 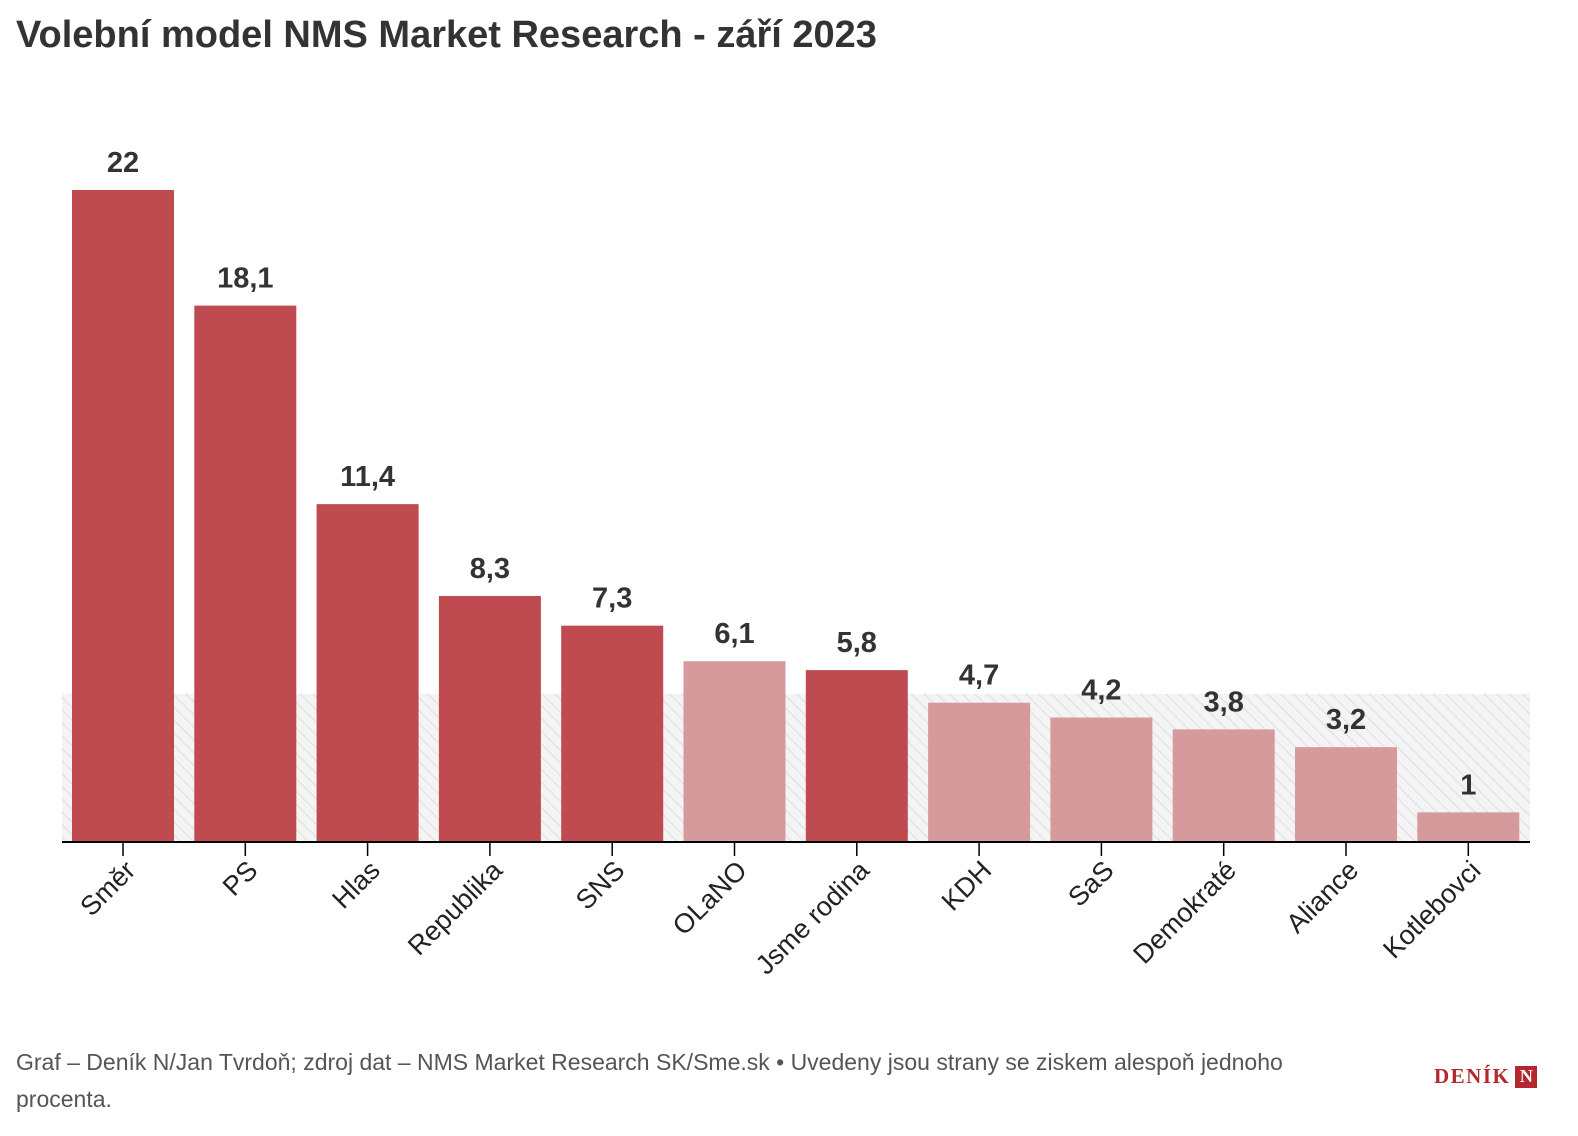 I want to click on category-label: SaS, so click(x=1090, y=883).